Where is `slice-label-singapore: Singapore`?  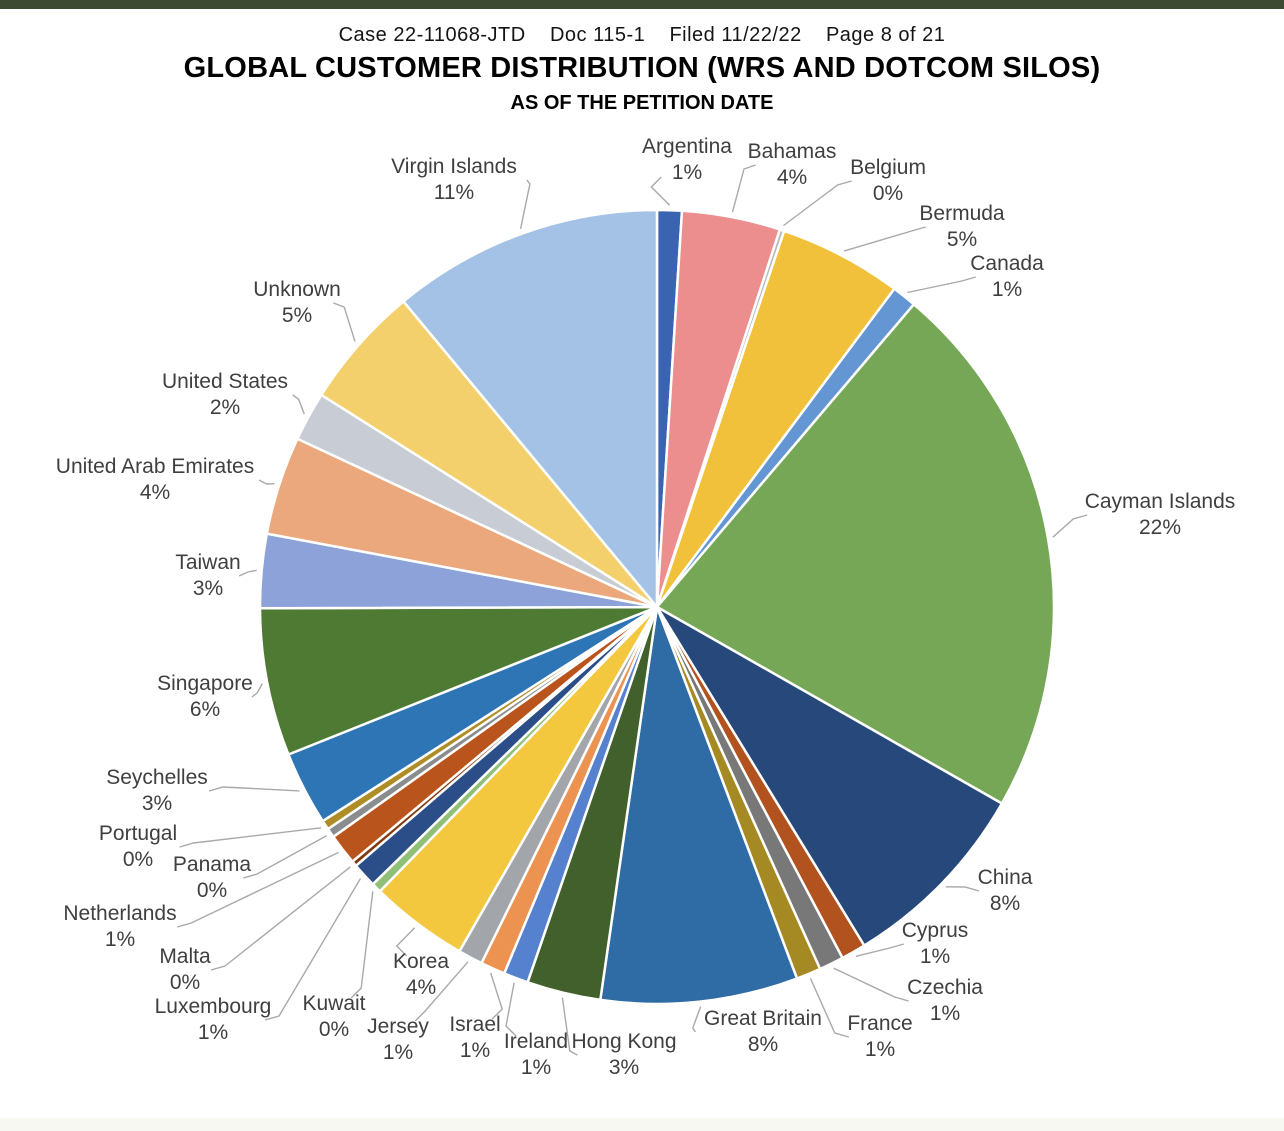
slice-label-singapore: Singapore is located at coordinates (205, 683).